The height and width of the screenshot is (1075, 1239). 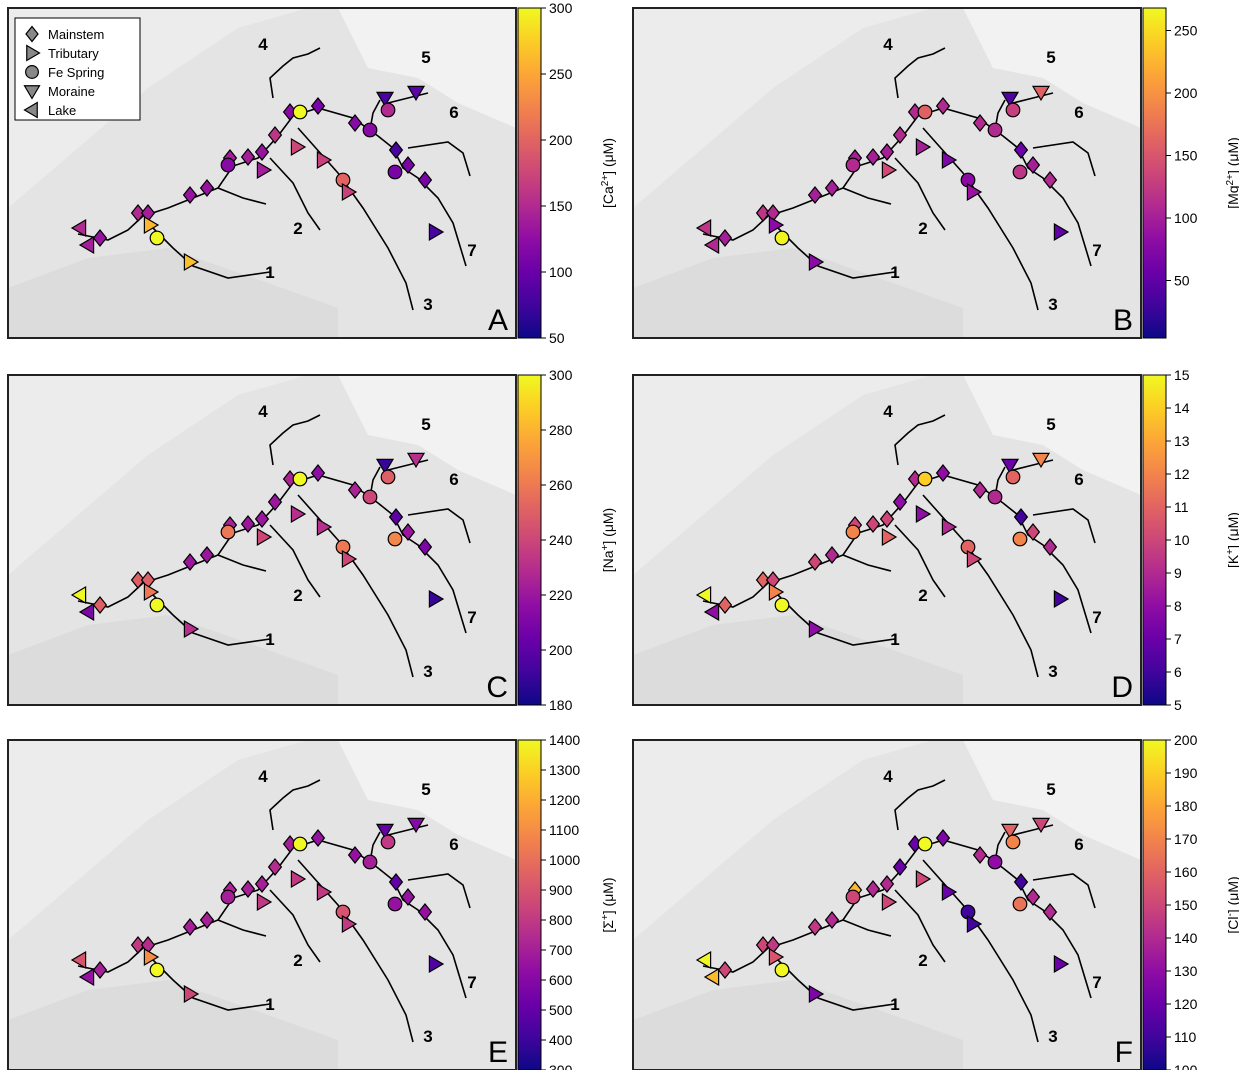 What do you see at coordinates (1232, 904) in the screenshot?
I see `colorbar-label: [Cl-] (μM)` at bounding box center [1232, 904].